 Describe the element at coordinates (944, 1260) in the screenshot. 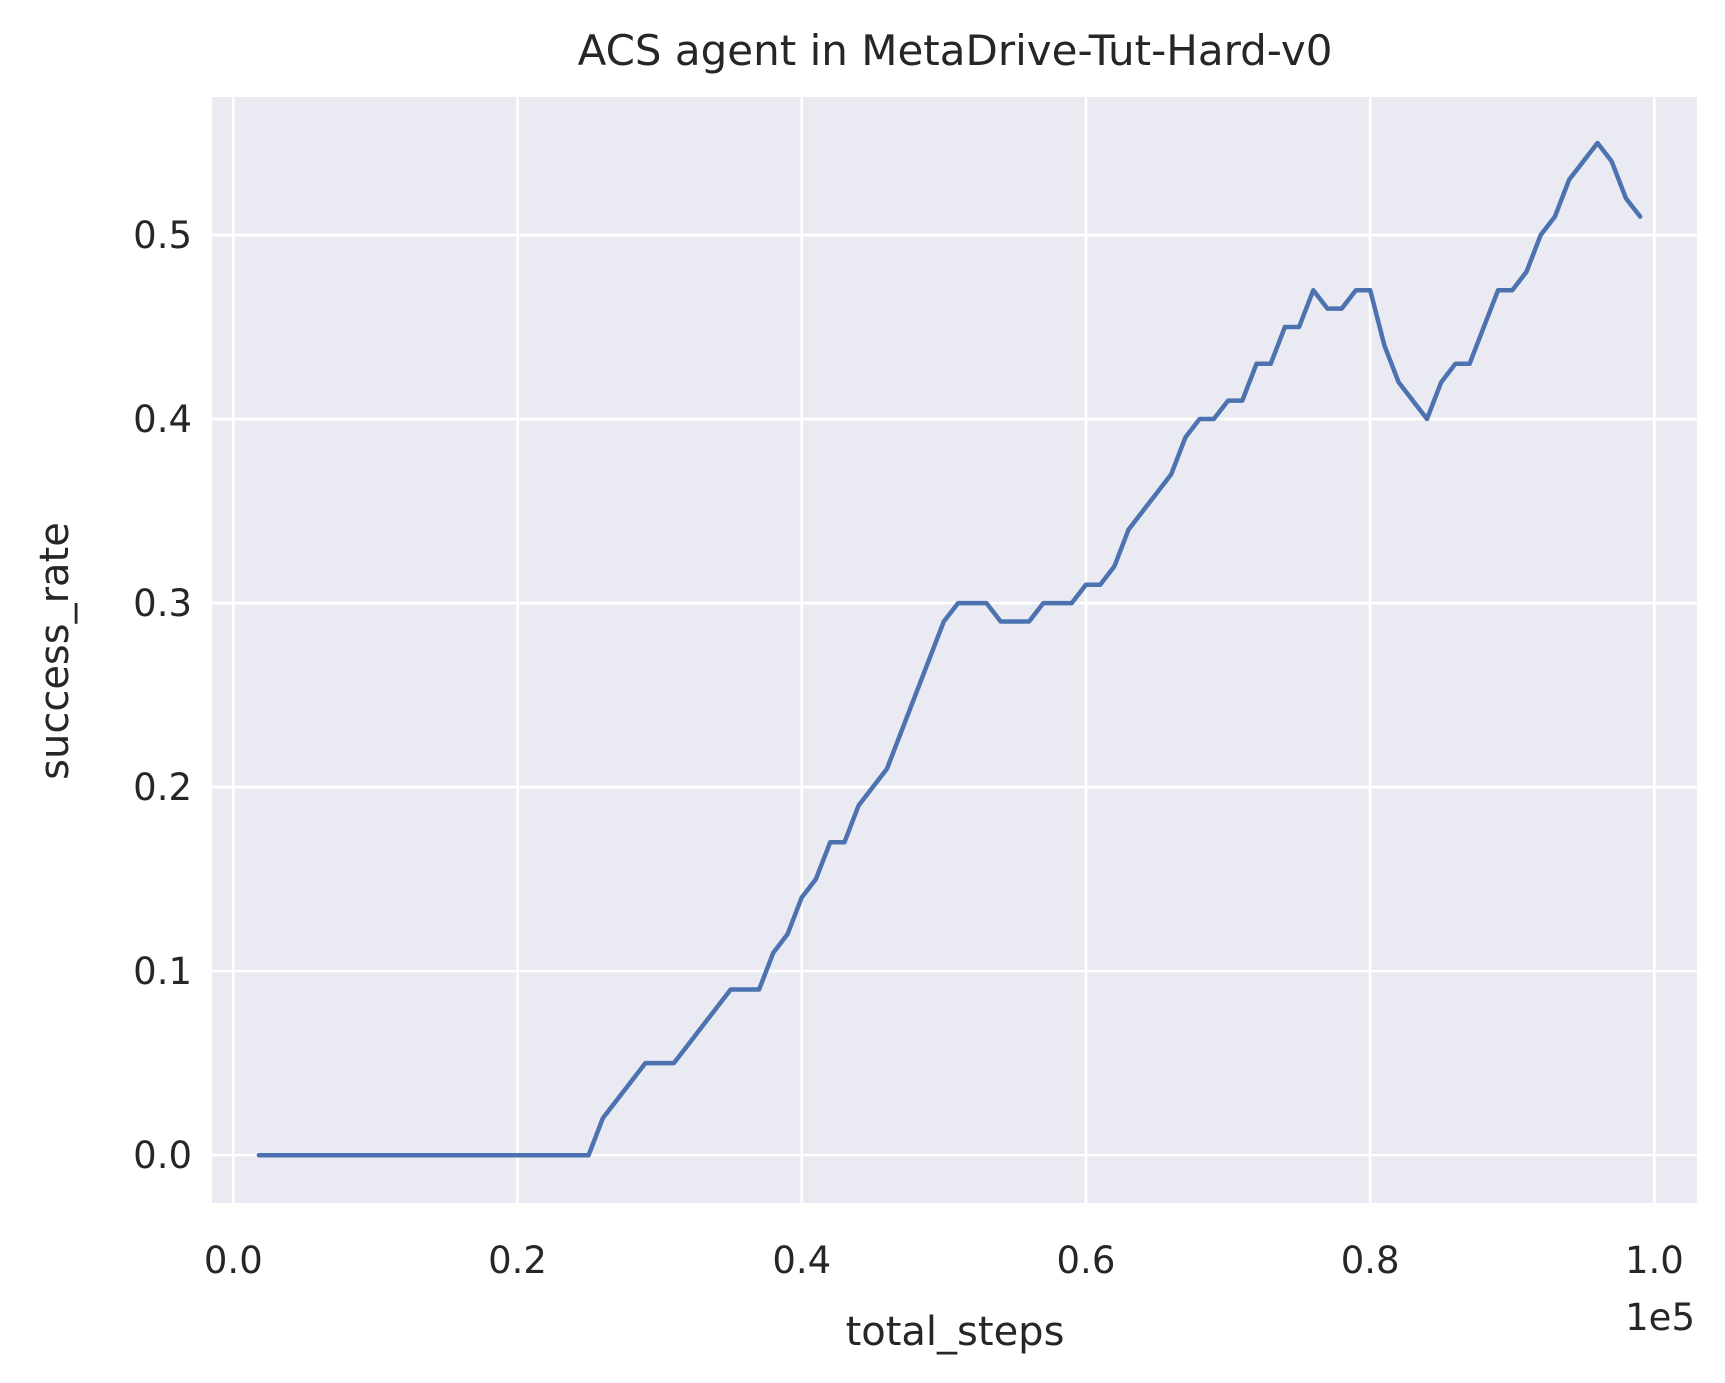

I see `x-tick-labels: 0.0 0.2 0.4 0.6 0.8 1.0` at that location.